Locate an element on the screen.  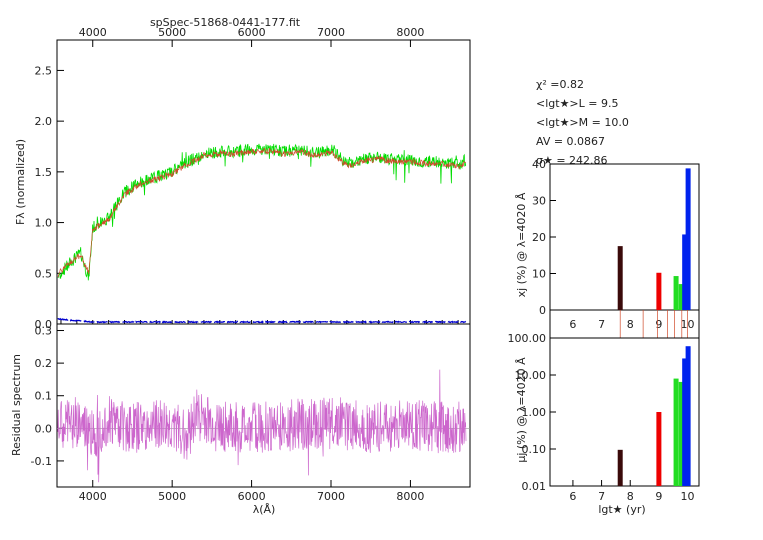
mu-x-tick-label: 10 is located at coordinates (688, 496).